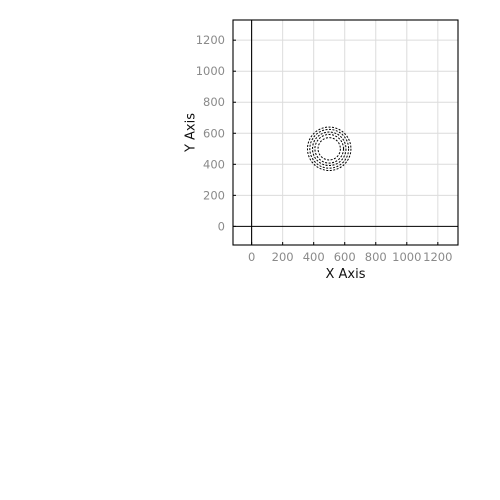 The height and width of the screenshot is (500, 500). What do you see at coordinates (345, 274) in the screenshot?
I see `x-axis-title: X Axis` at bounding box center [345, 274].